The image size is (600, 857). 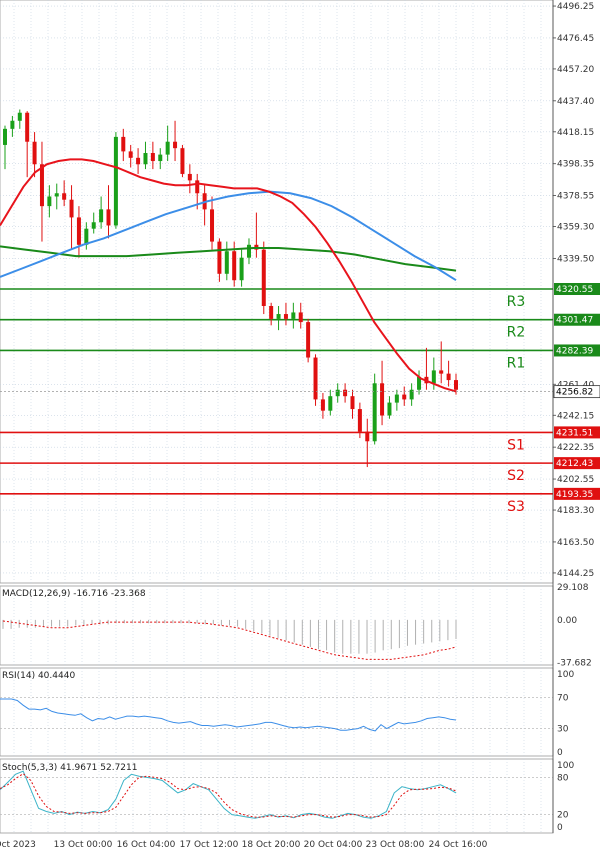 What do you see at coordinates (83, 845) in the screenshot?
I see `x-tick-label: 13 Oct 00:00` at bounding box center [83, 845].